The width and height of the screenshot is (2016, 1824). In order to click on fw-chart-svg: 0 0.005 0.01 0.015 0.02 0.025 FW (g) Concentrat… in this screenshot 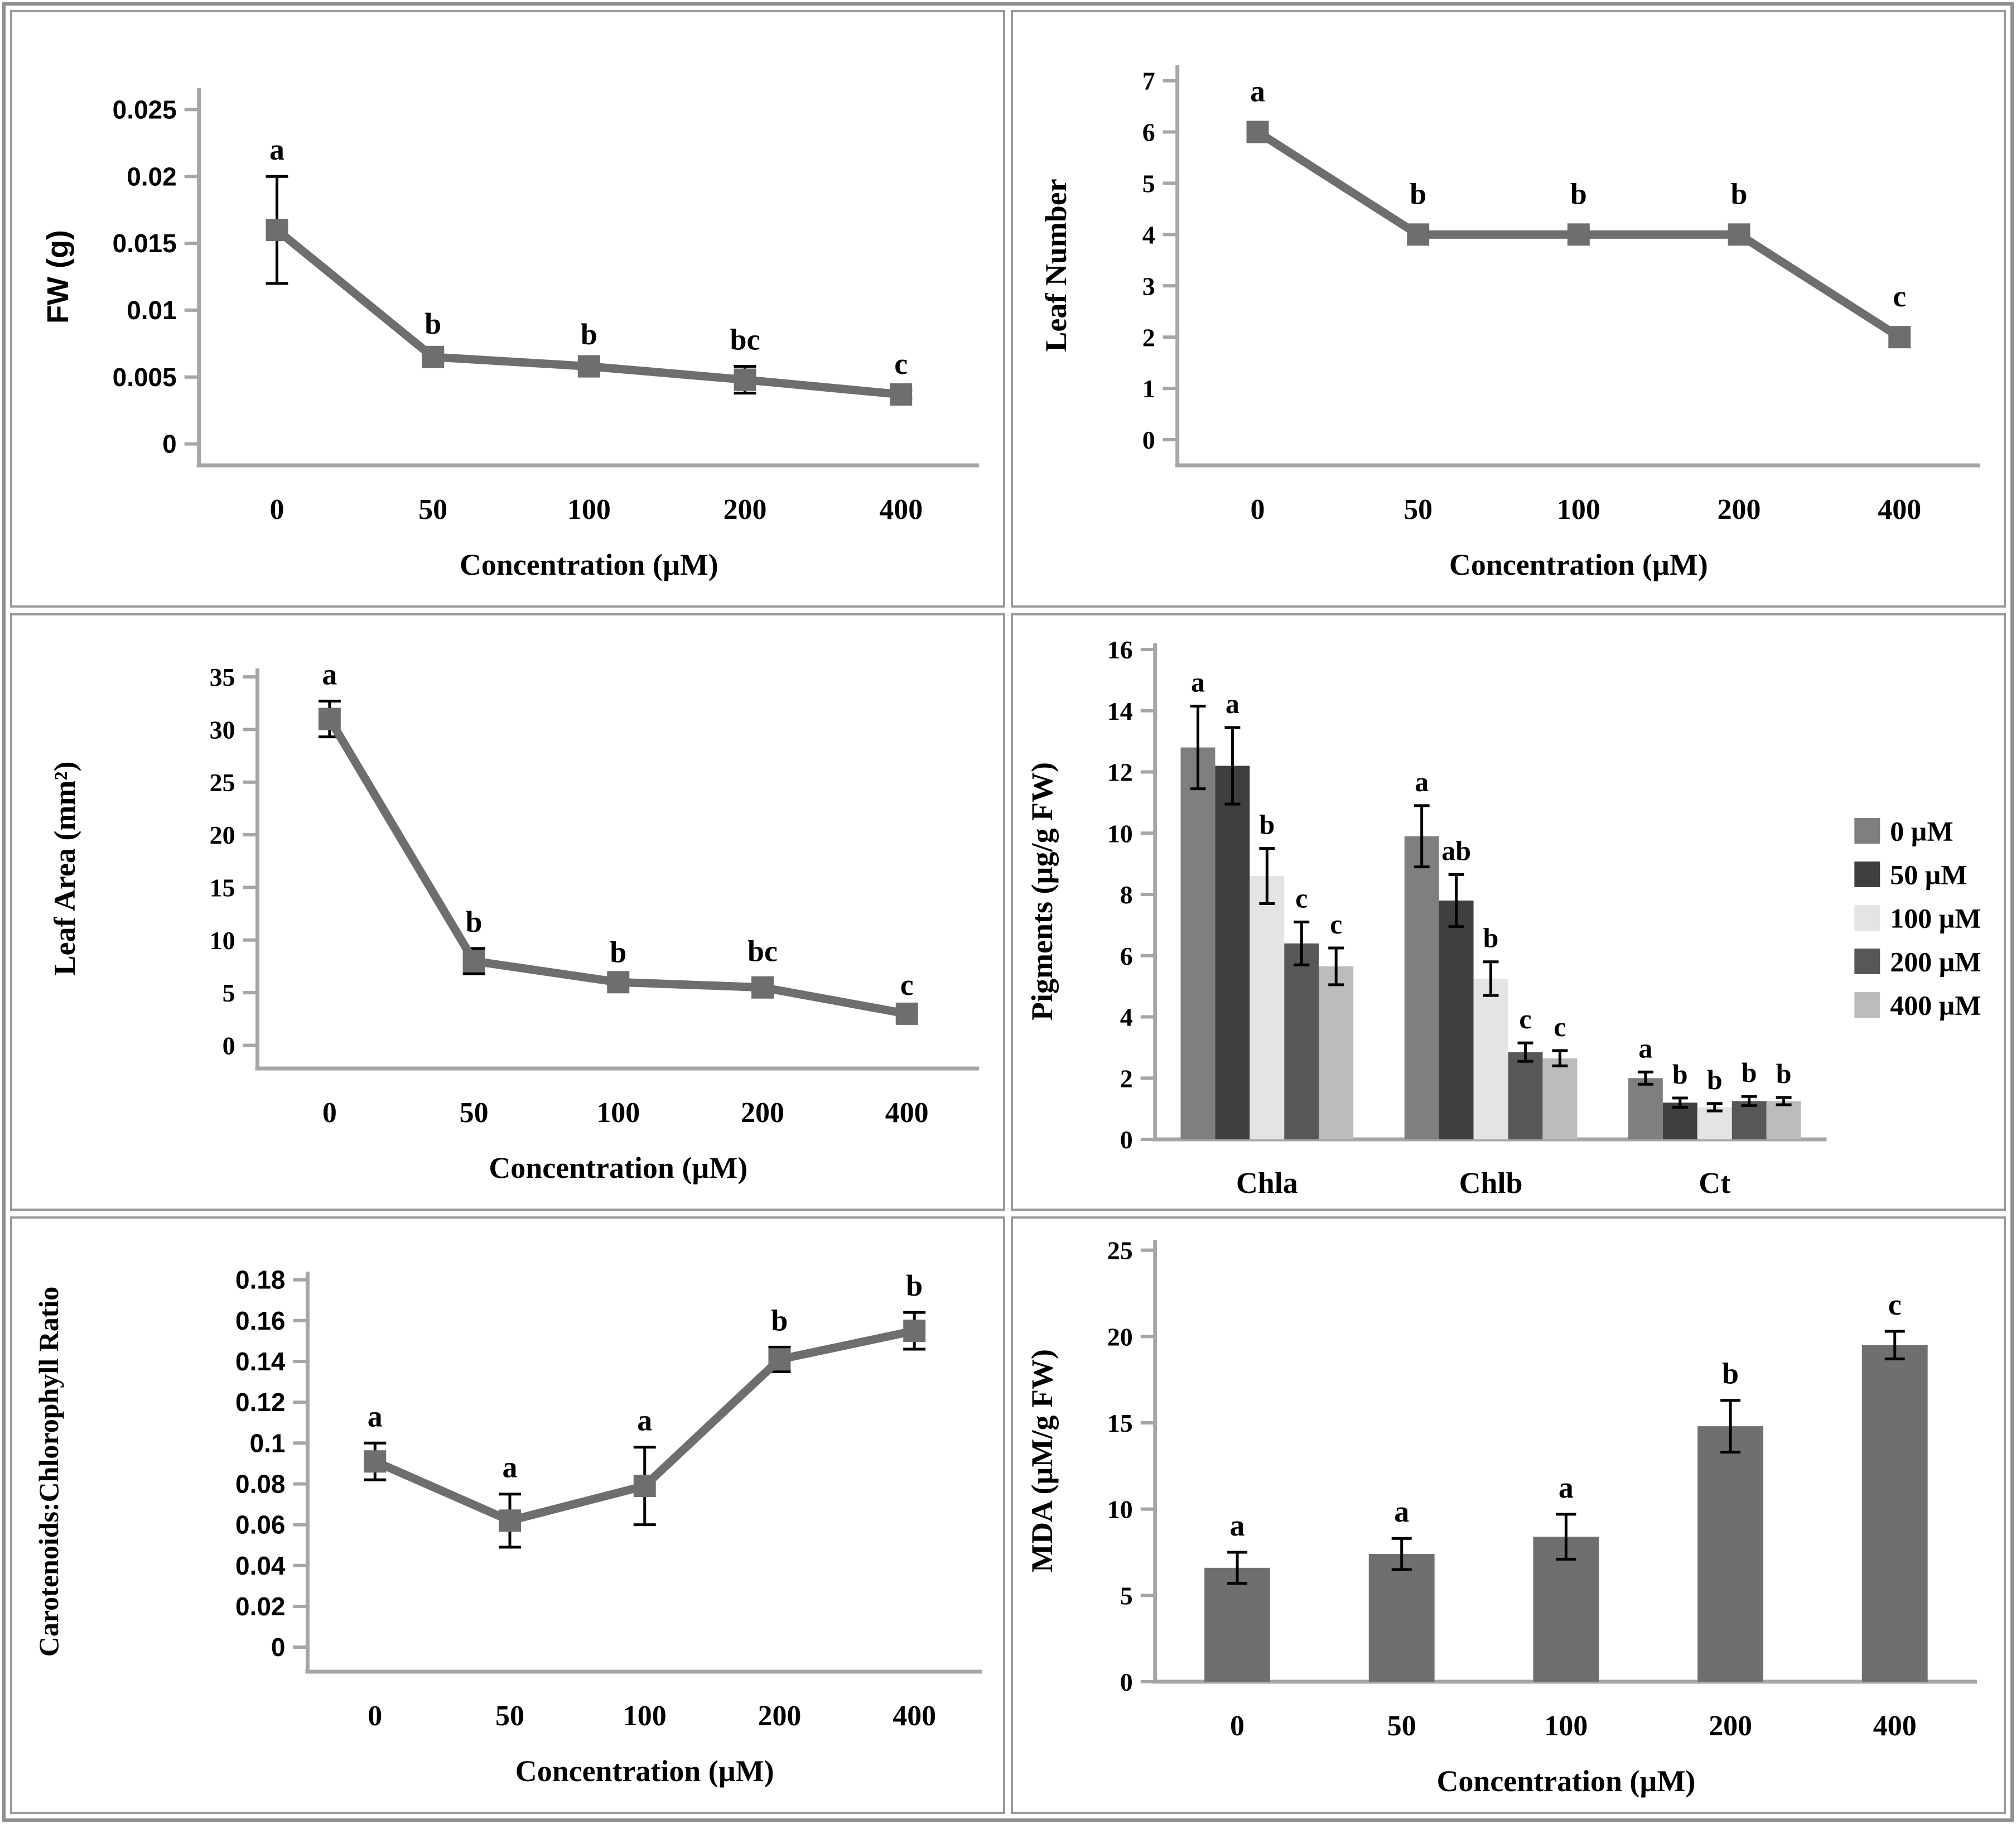, I will do `click(510, 334)`.